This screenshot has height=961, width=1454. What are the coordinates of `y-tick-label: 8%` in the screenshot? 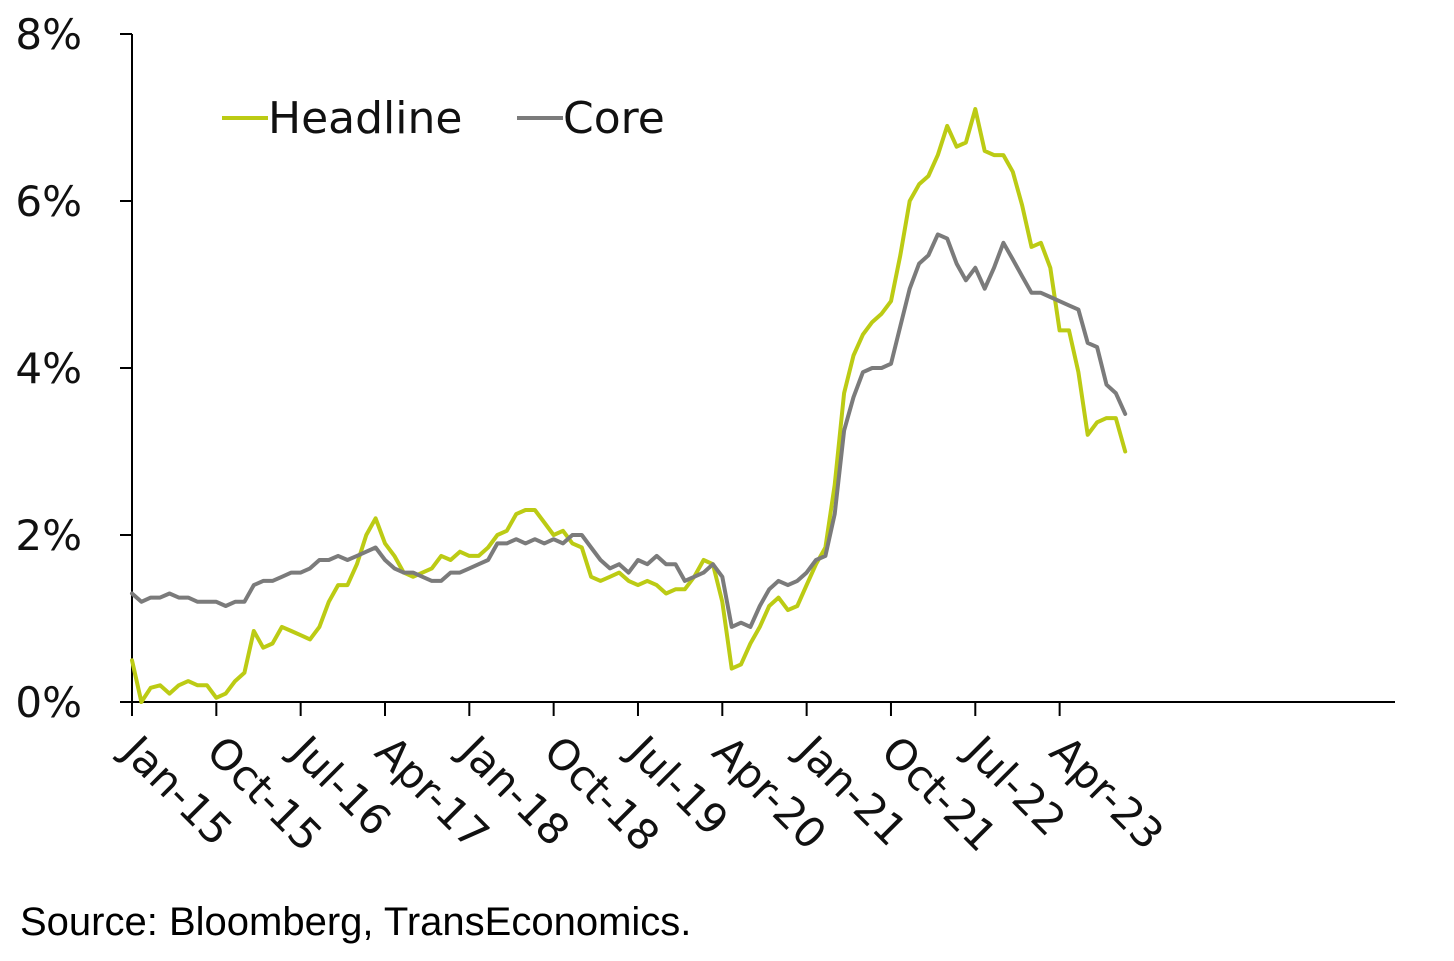 It's located at (48, 34).